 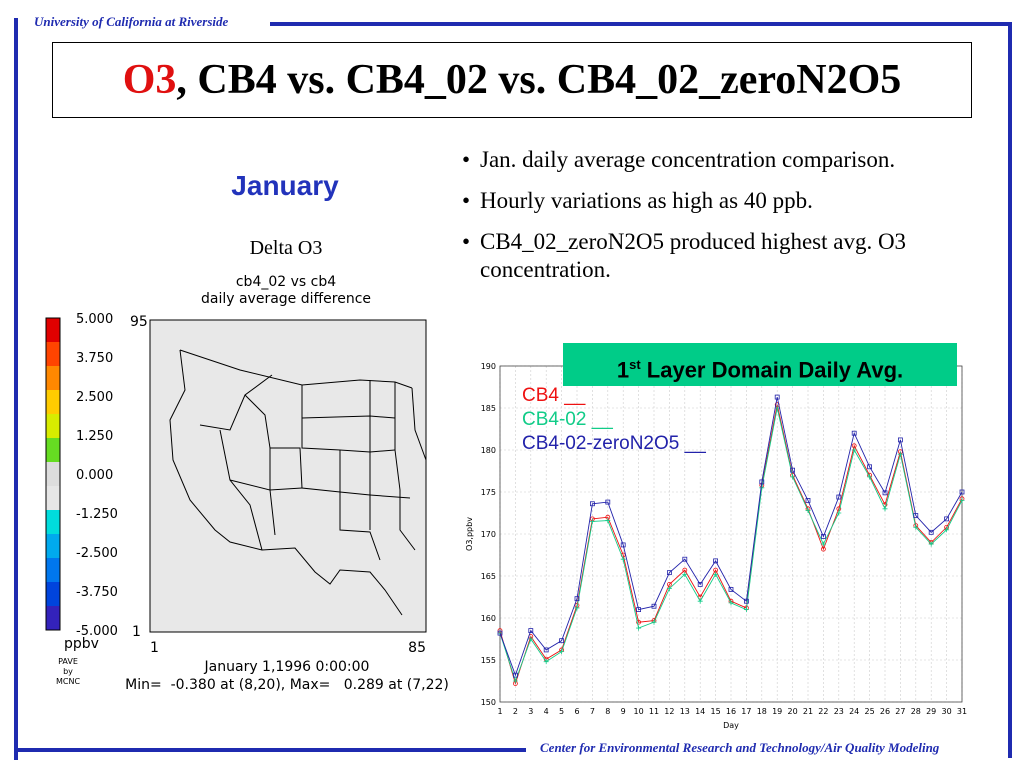 I want to click on x-tick-label: 6, so click(x=576, y=711).